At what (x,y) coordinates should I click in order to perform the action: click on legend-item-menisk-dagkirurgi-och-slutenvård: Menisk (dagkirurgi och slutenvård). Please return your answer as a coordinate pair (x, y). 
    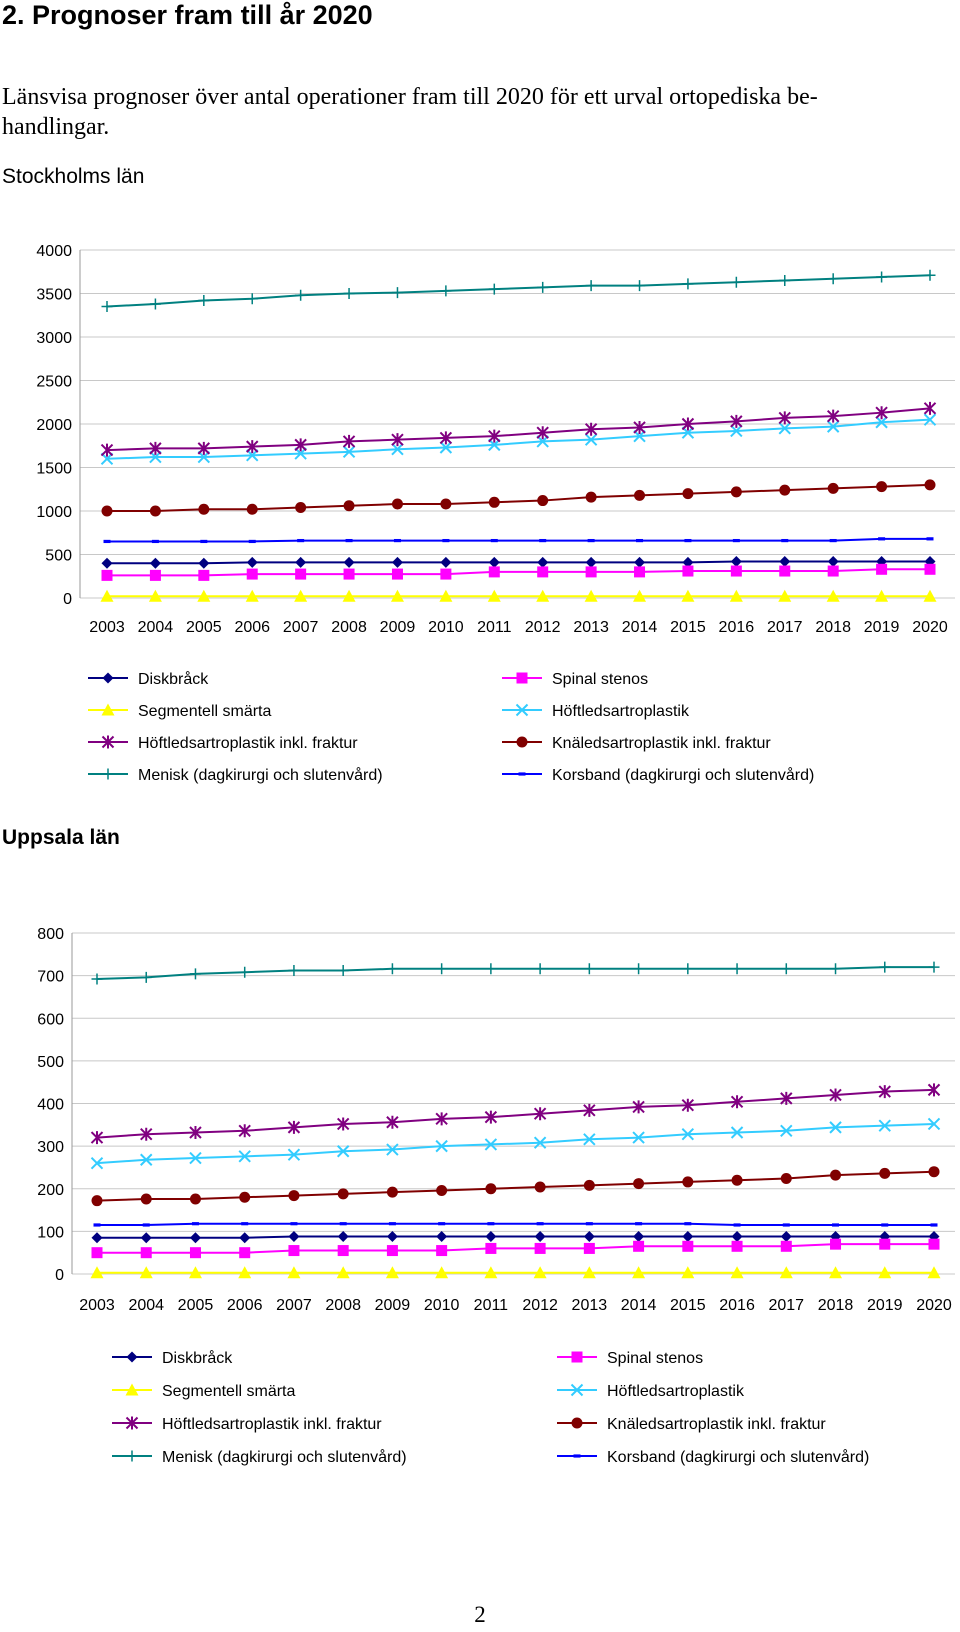
    Looking at the image, I should click on (259, 1457).